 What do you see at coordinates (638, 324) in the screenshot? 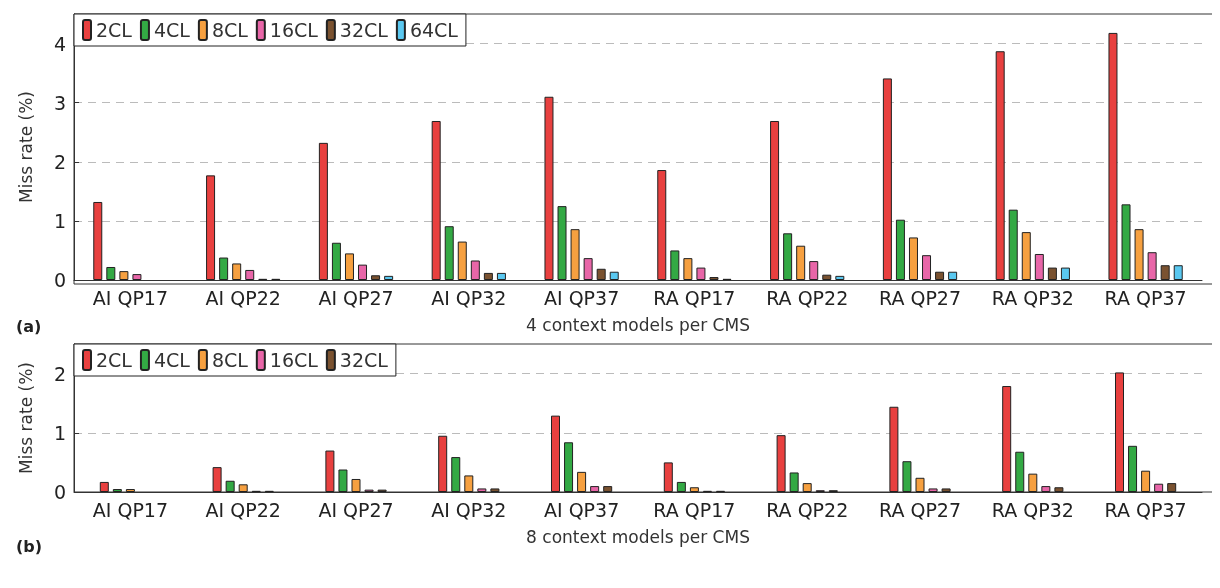
I see `x-axis-title: 4 context models per CMS` at bounding box center [638, 324].